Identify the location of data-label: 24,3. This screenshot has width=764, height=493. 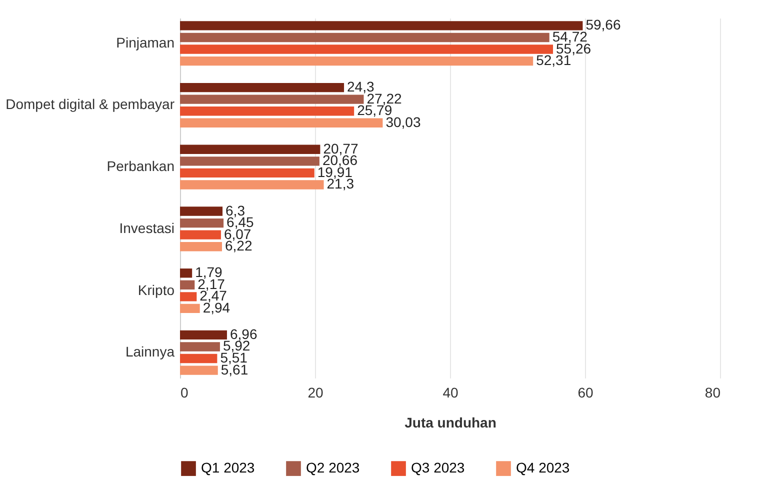
(360, 86).